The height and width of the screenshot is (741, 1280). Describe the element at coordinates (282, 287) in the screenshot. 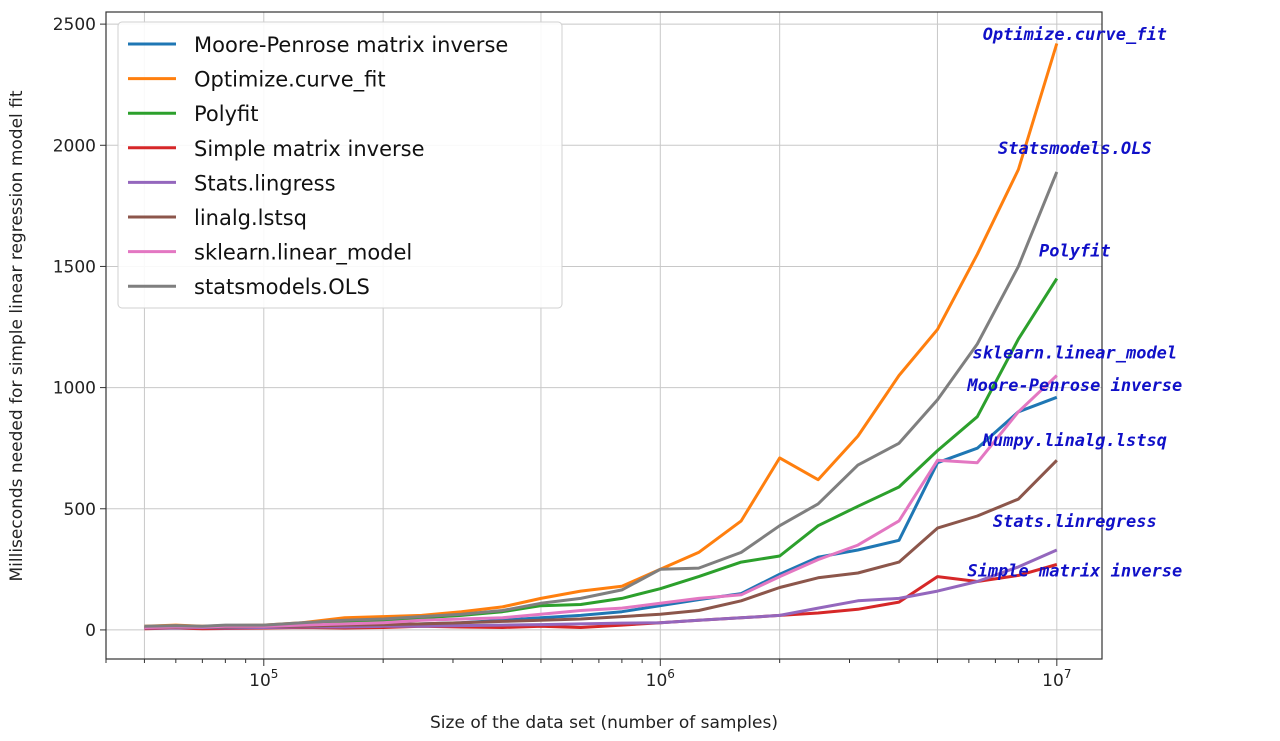

I see `legend-entry: statsmodels.OLS` at that location.